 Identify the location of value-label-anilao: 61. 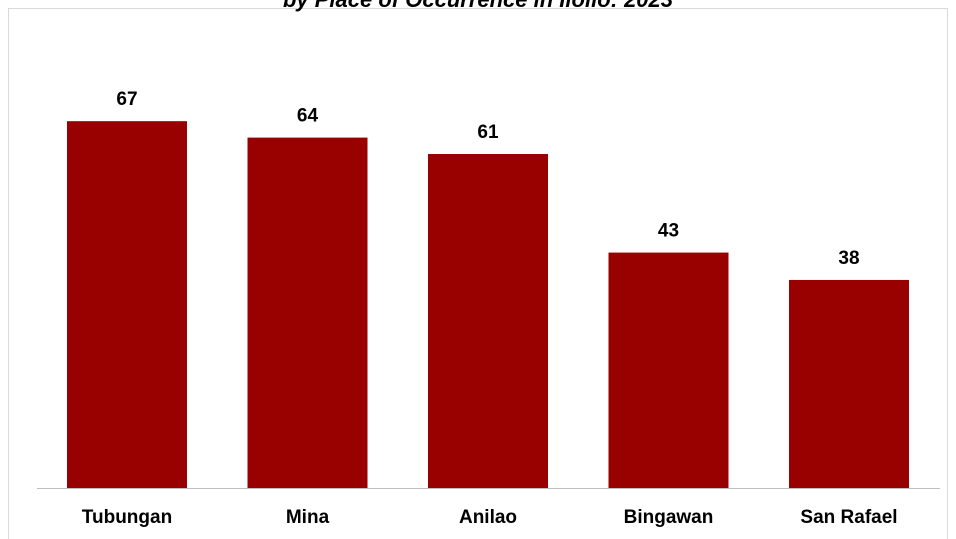
(488, 132).